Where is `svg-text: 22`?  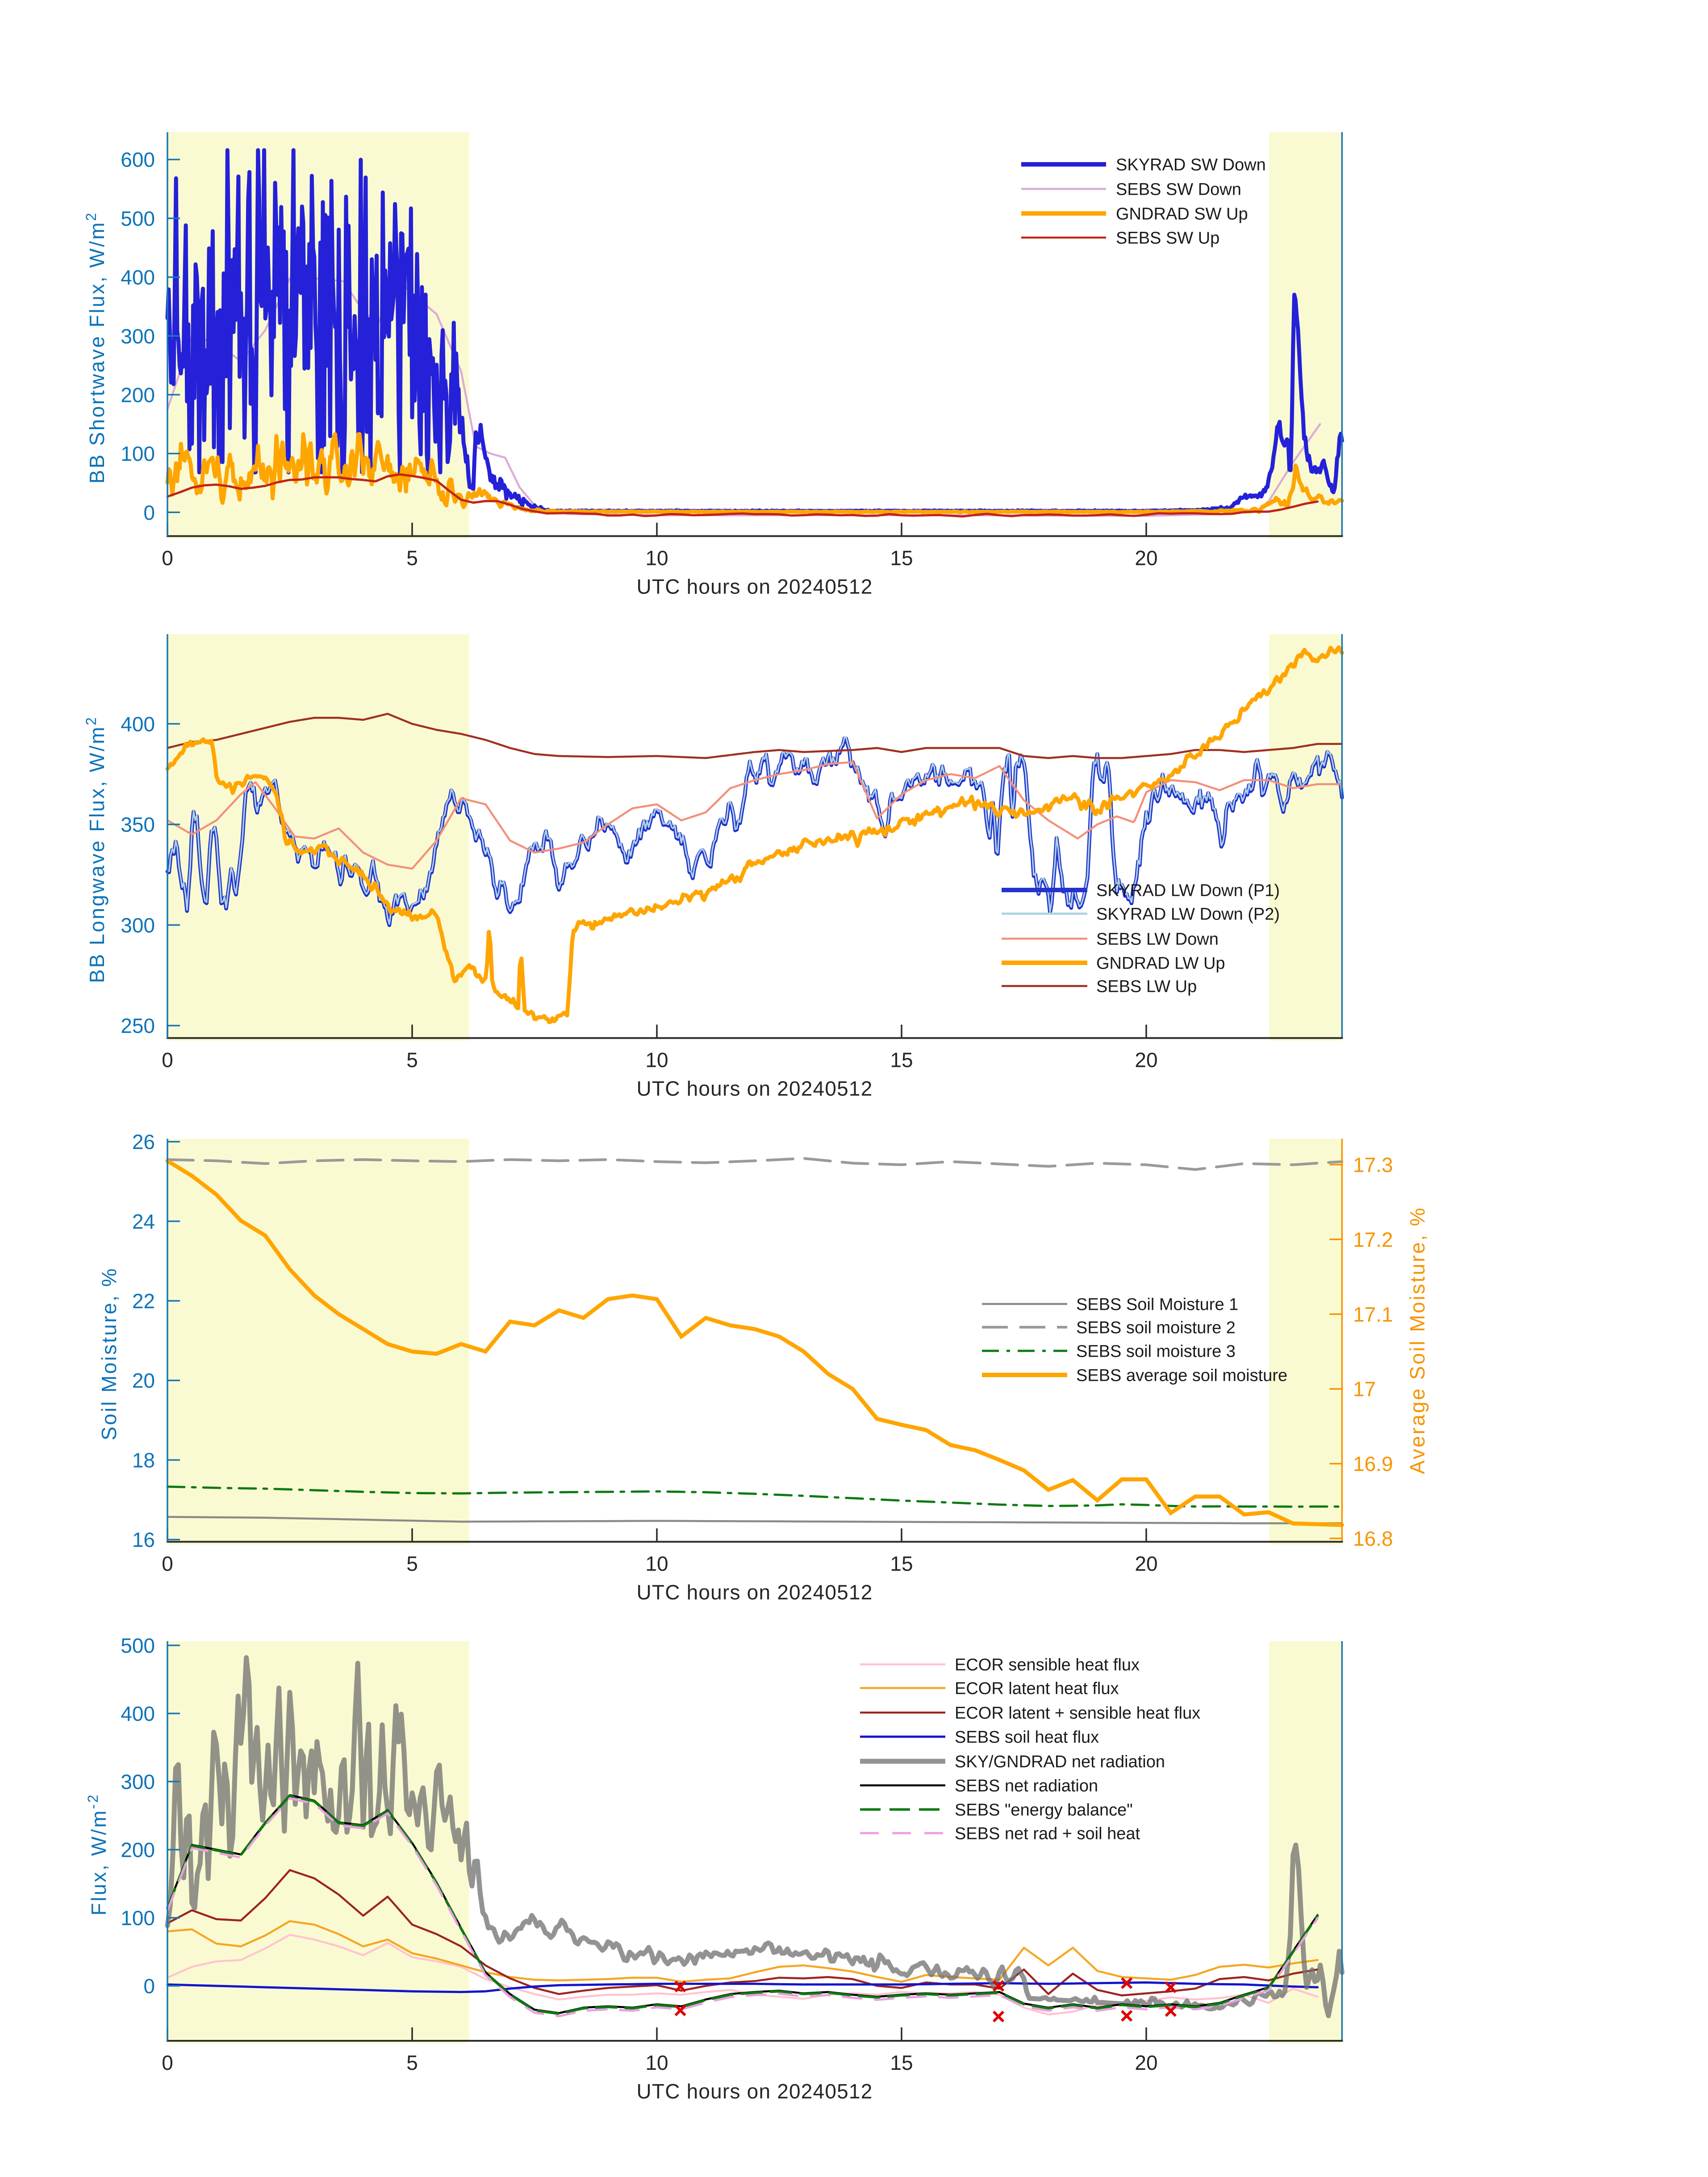 svg-text: 22 is located at coordinates (143, 1301).